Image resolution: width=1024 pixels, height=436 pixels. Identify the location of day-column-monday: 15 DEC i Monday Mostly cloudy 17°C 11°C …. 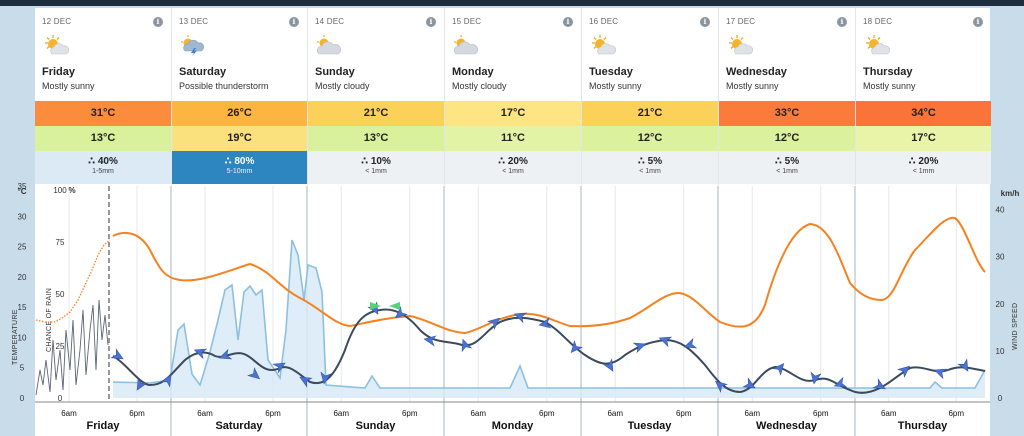
(512, 96).